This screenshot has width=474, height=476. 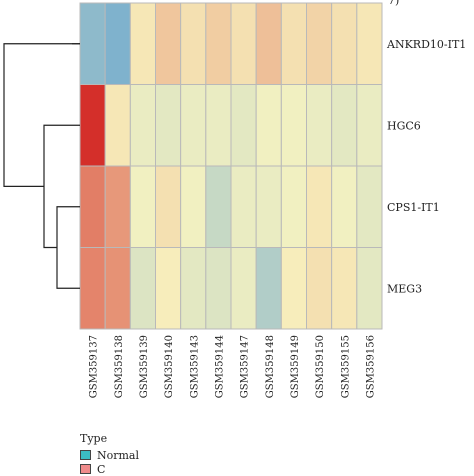 I want to click on column-label: GSM359155, so click(x=345, y=366).